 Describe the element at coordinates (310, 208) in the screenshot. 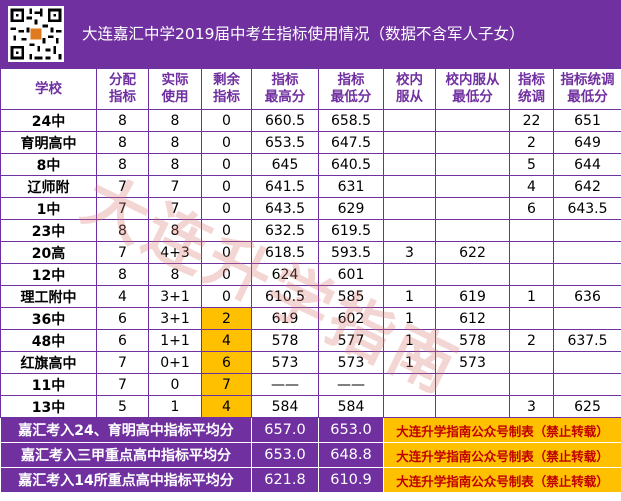

I see `table-row: 1中 7 7 0 643.5 629 6 643.5` at that location.